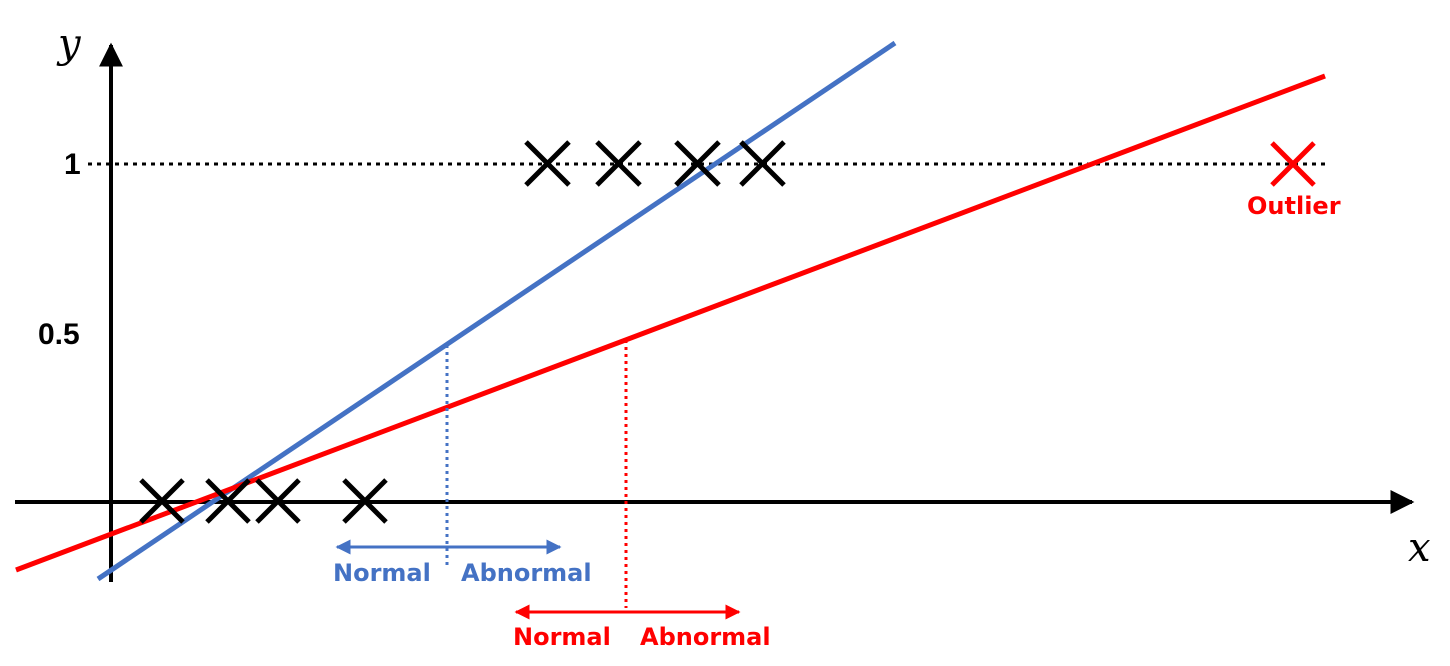 This screenshot has height=666, width=1450. Describe the element at coordinates (59, 334) in the screenshot. I see `y-tick-0-5: 0.5` at that location.